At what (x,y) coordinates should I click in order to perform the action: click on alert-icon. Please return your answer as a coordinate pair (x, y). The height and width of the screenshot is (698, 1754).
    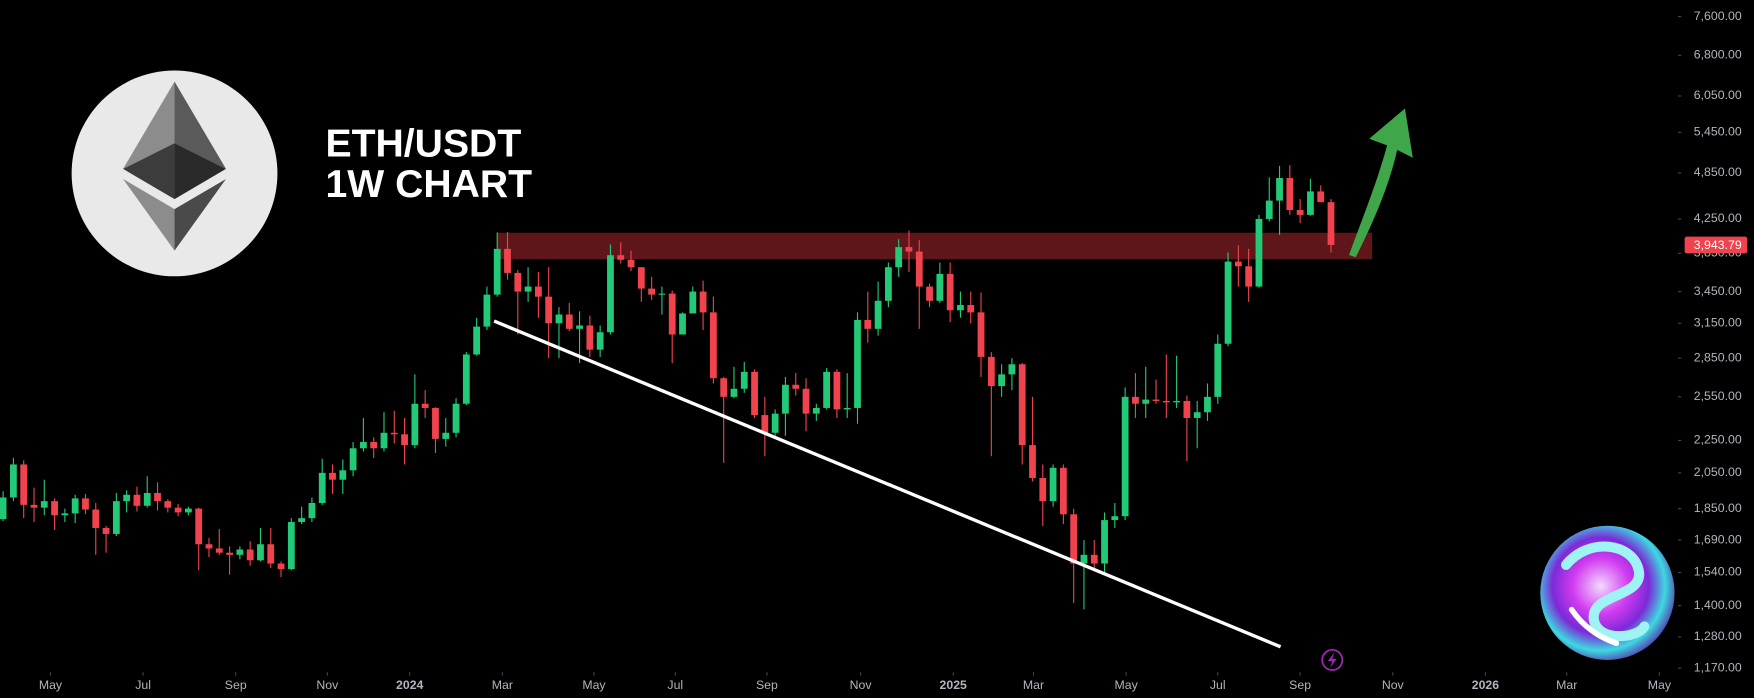
    Looking at the image, I should click on (1332, 660).